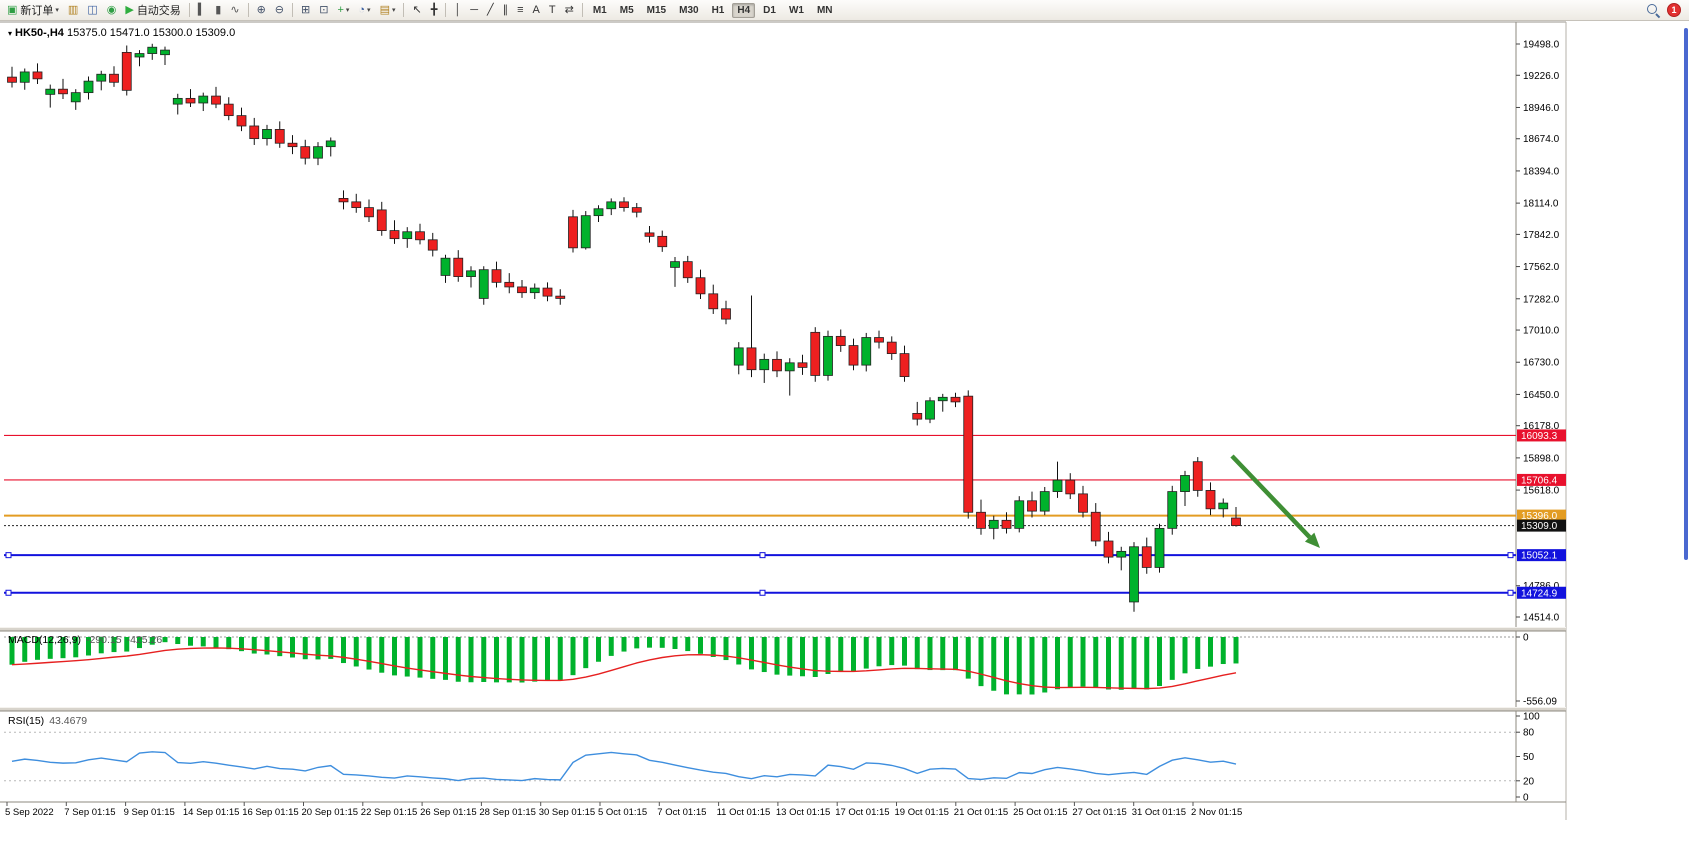 The width and height of the screenshot is (1689, 859). Describe the element at coordinates (490, 10) in the screenshot. I see `trendline-button: ╱` at that location.